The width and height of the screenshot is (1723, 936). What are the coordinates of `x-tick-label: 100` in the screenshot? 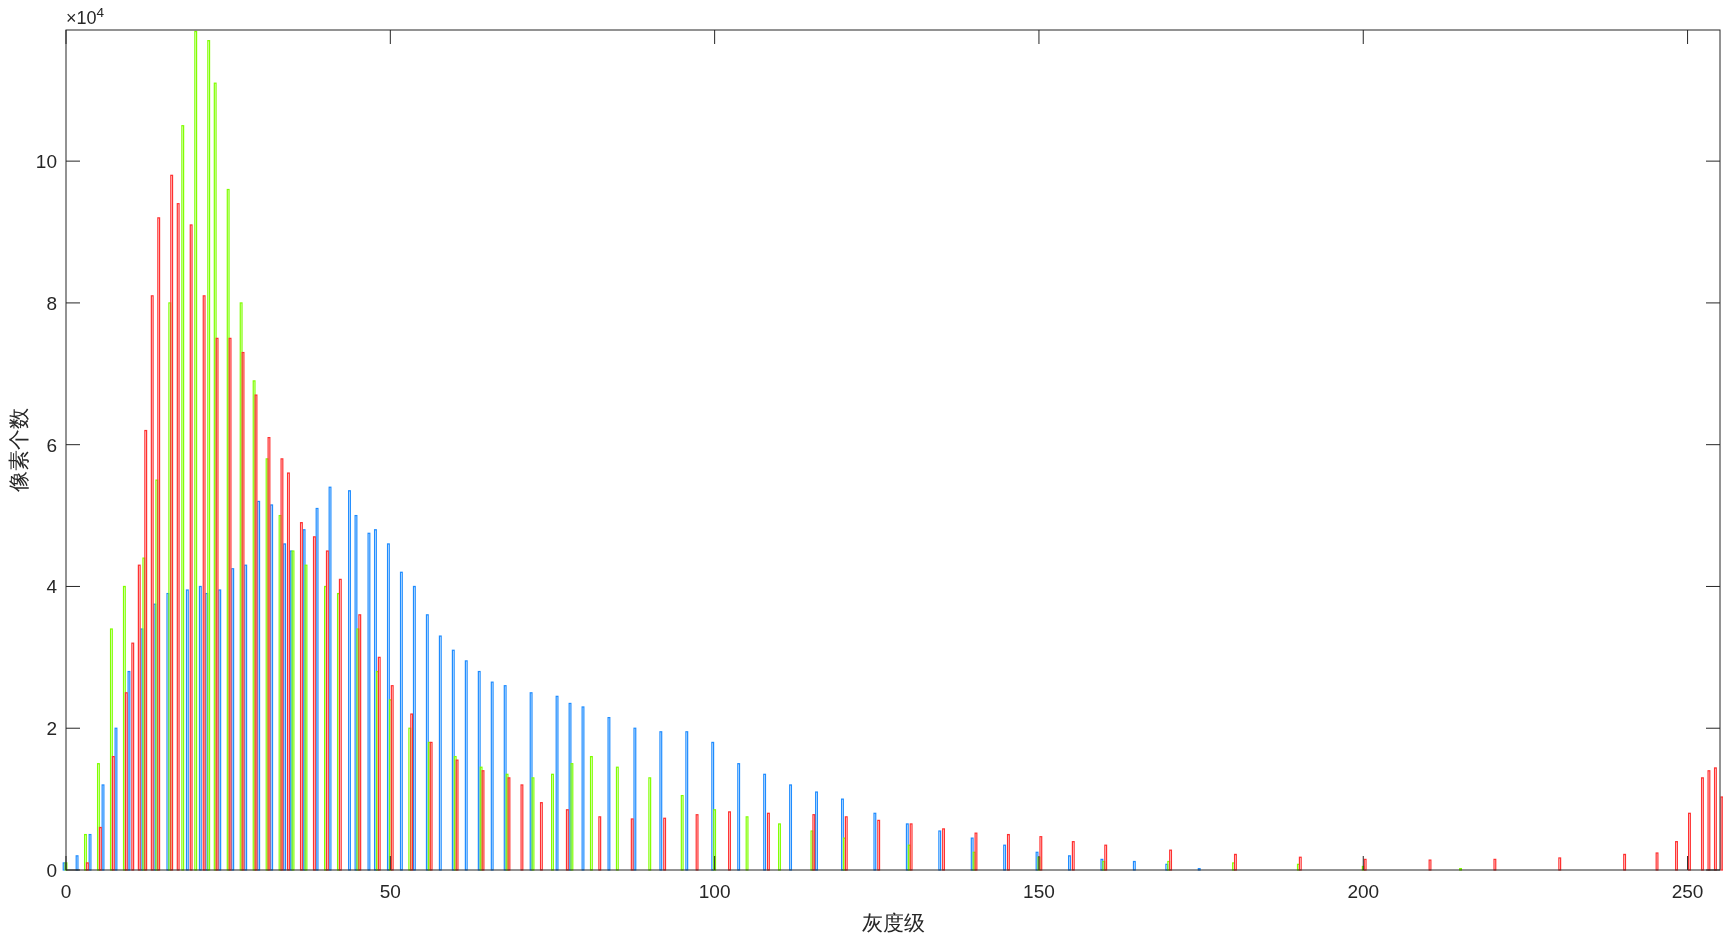 It's located at (714, 891).